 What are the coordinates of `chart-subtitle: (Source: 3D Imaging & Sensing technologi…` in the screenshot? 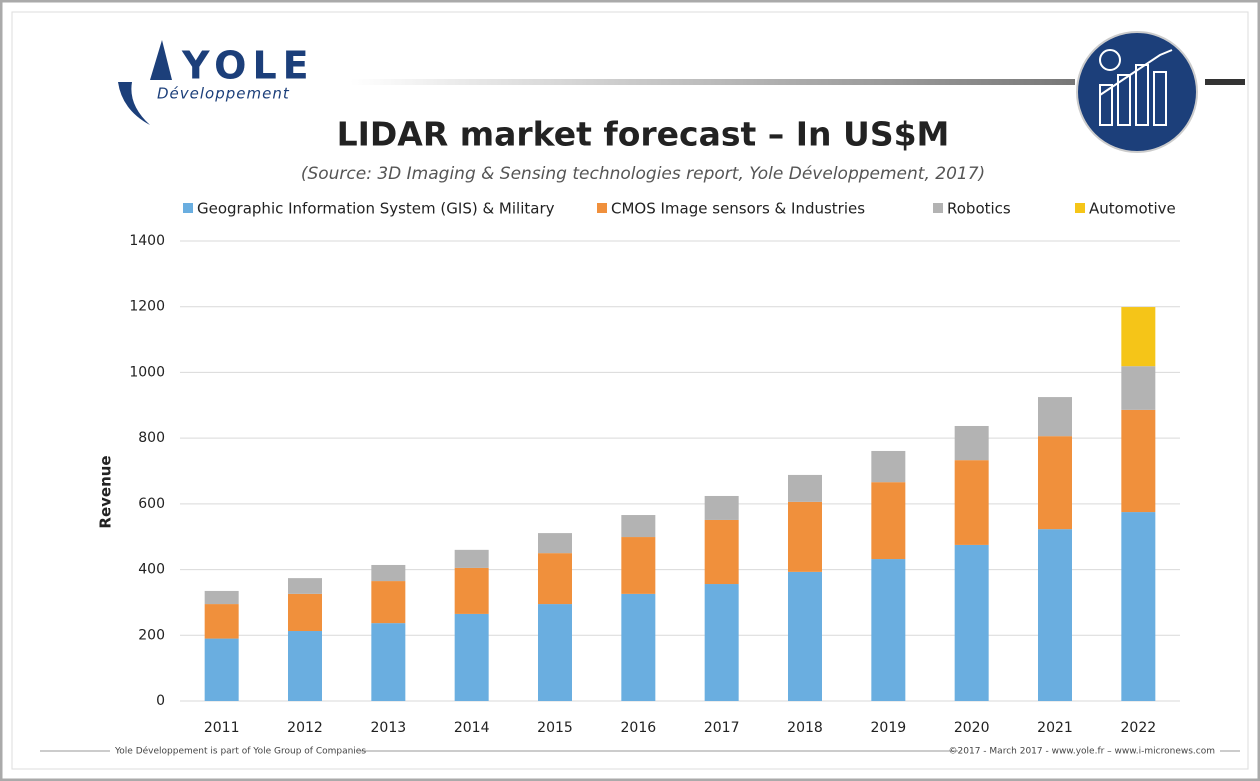 It's located at (643, 174).